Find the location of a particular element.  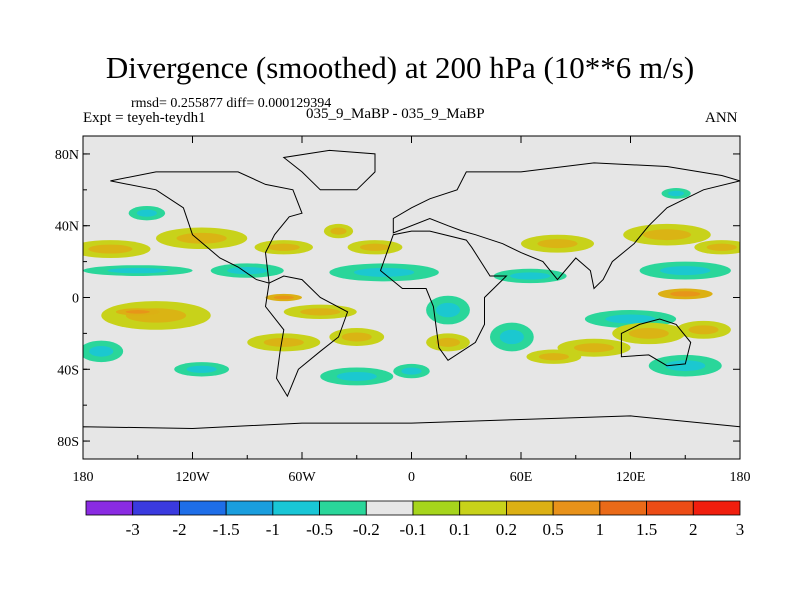

colorbar-label: 1 is located at coordinates (600, 529).